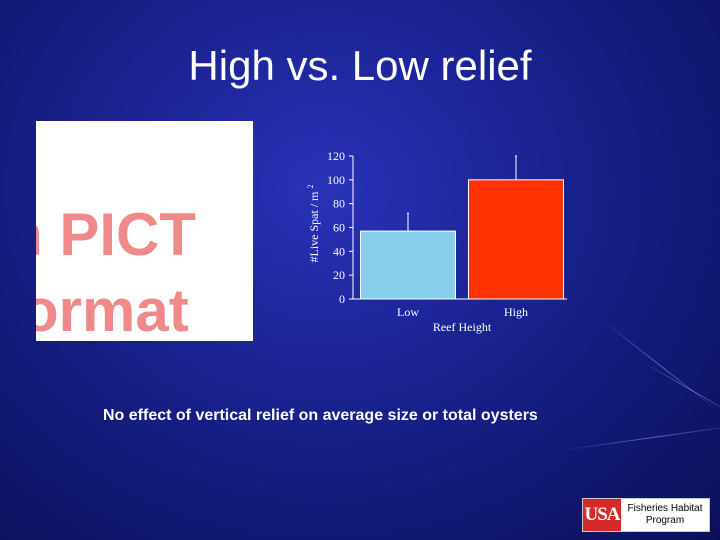 Image resolution: width=720 pixels, height=540 pixels. What do you see at coordinates (336, 180) in the screenshot?
I see `y-tick-label: 100` at bounding box center [336, 180].